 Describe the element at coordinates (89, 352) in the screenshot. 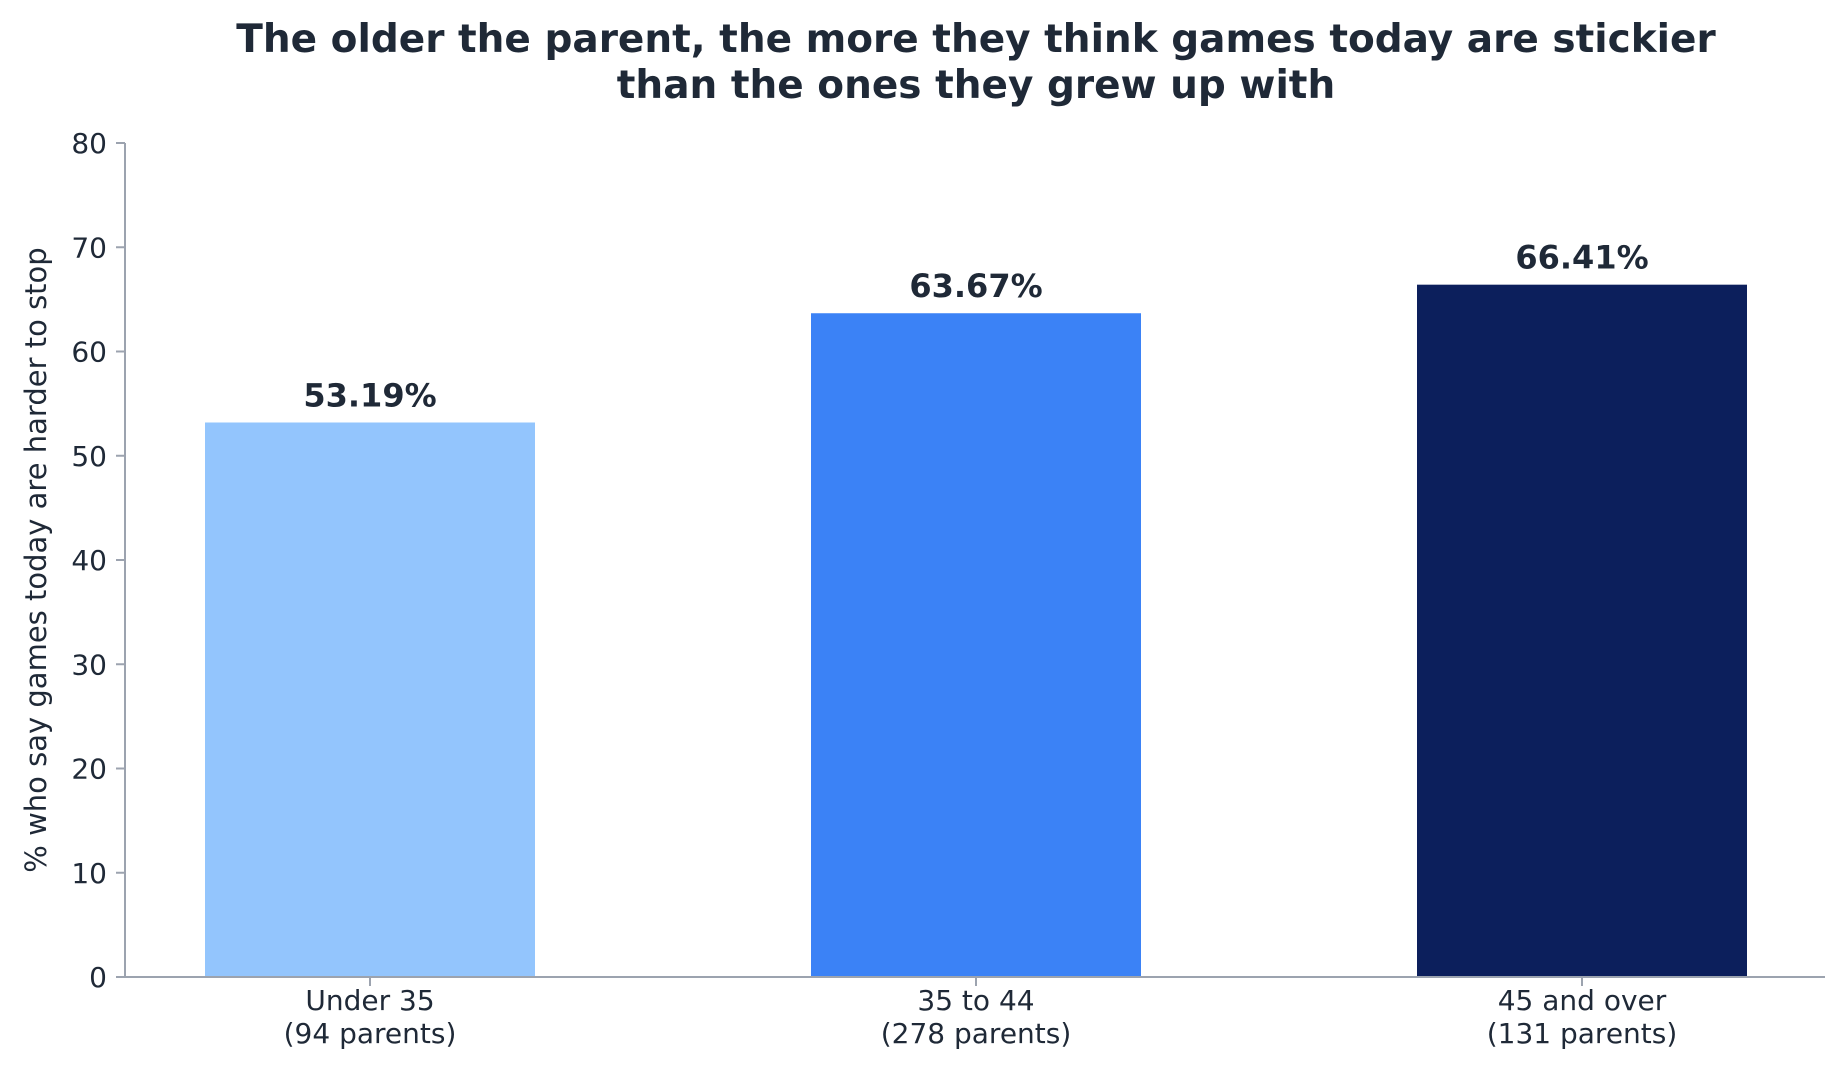

I see `y-tick-label: 60` at that location.